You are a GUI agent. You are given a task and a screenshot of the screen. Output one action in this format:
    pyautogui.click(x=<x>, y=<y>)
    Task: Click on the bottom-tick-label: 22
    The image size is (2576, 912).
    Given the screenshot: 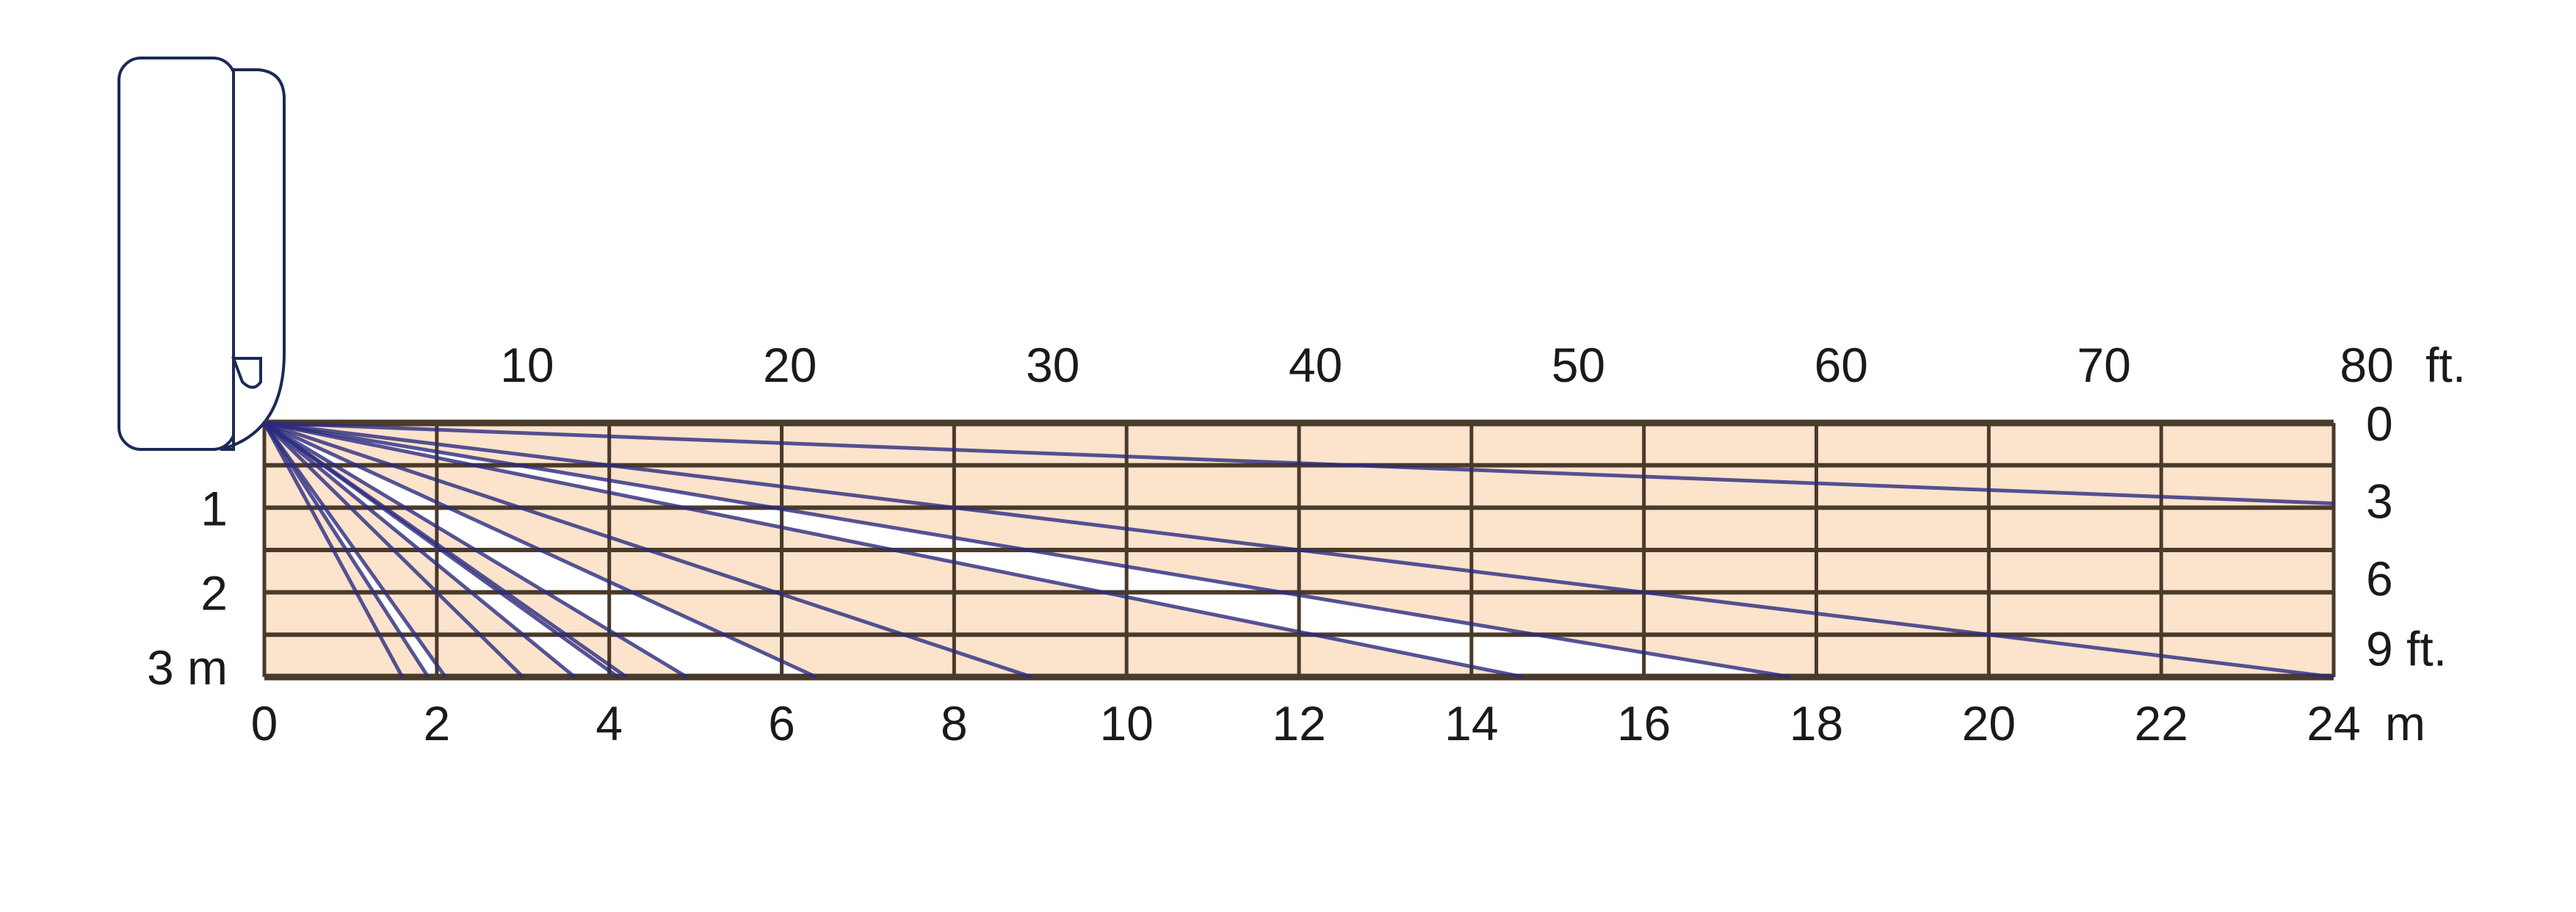 What is the action you would take?
    pyautogui.click(x=2161, y=723)
    